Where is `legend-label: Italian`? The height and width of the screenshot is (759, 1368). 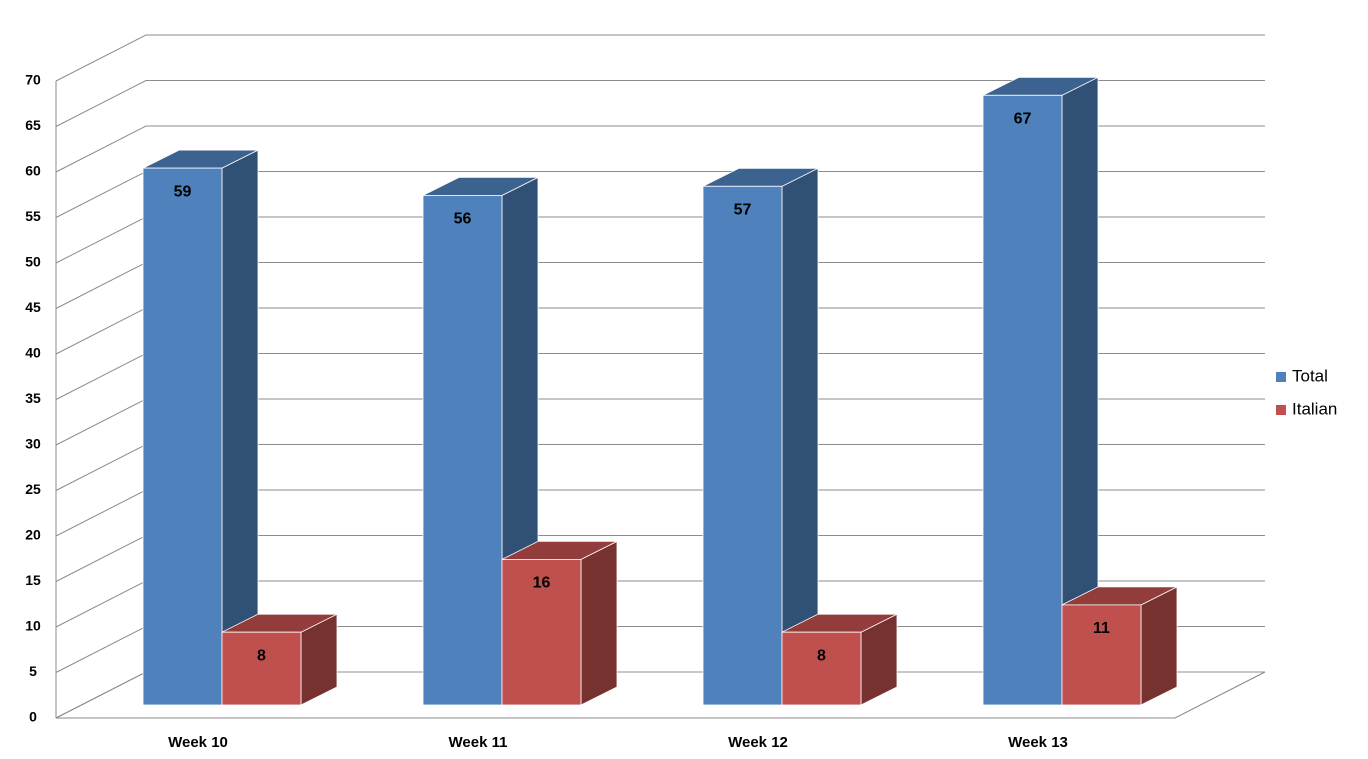 legend-label: Italian is located at coordinates (1314, 408).